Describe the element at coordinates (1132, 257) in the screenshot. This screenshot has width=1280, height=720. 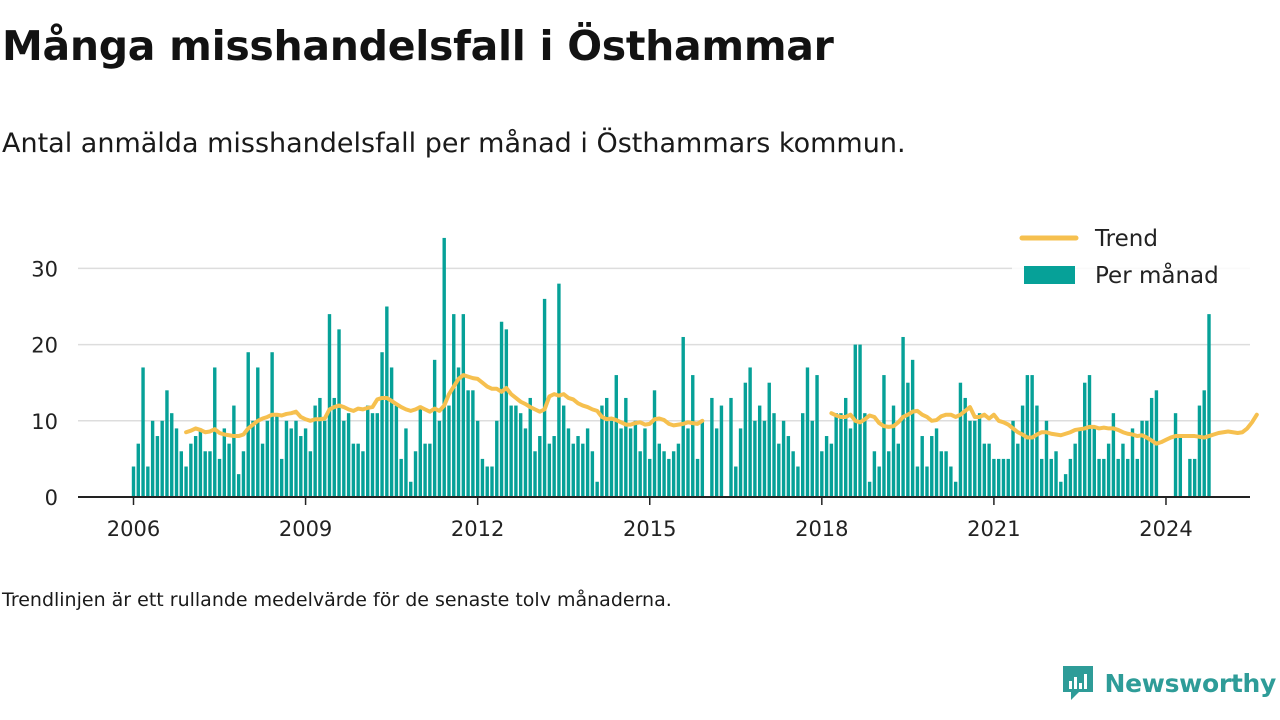
I see `legend: Trend Per månad` at that location.